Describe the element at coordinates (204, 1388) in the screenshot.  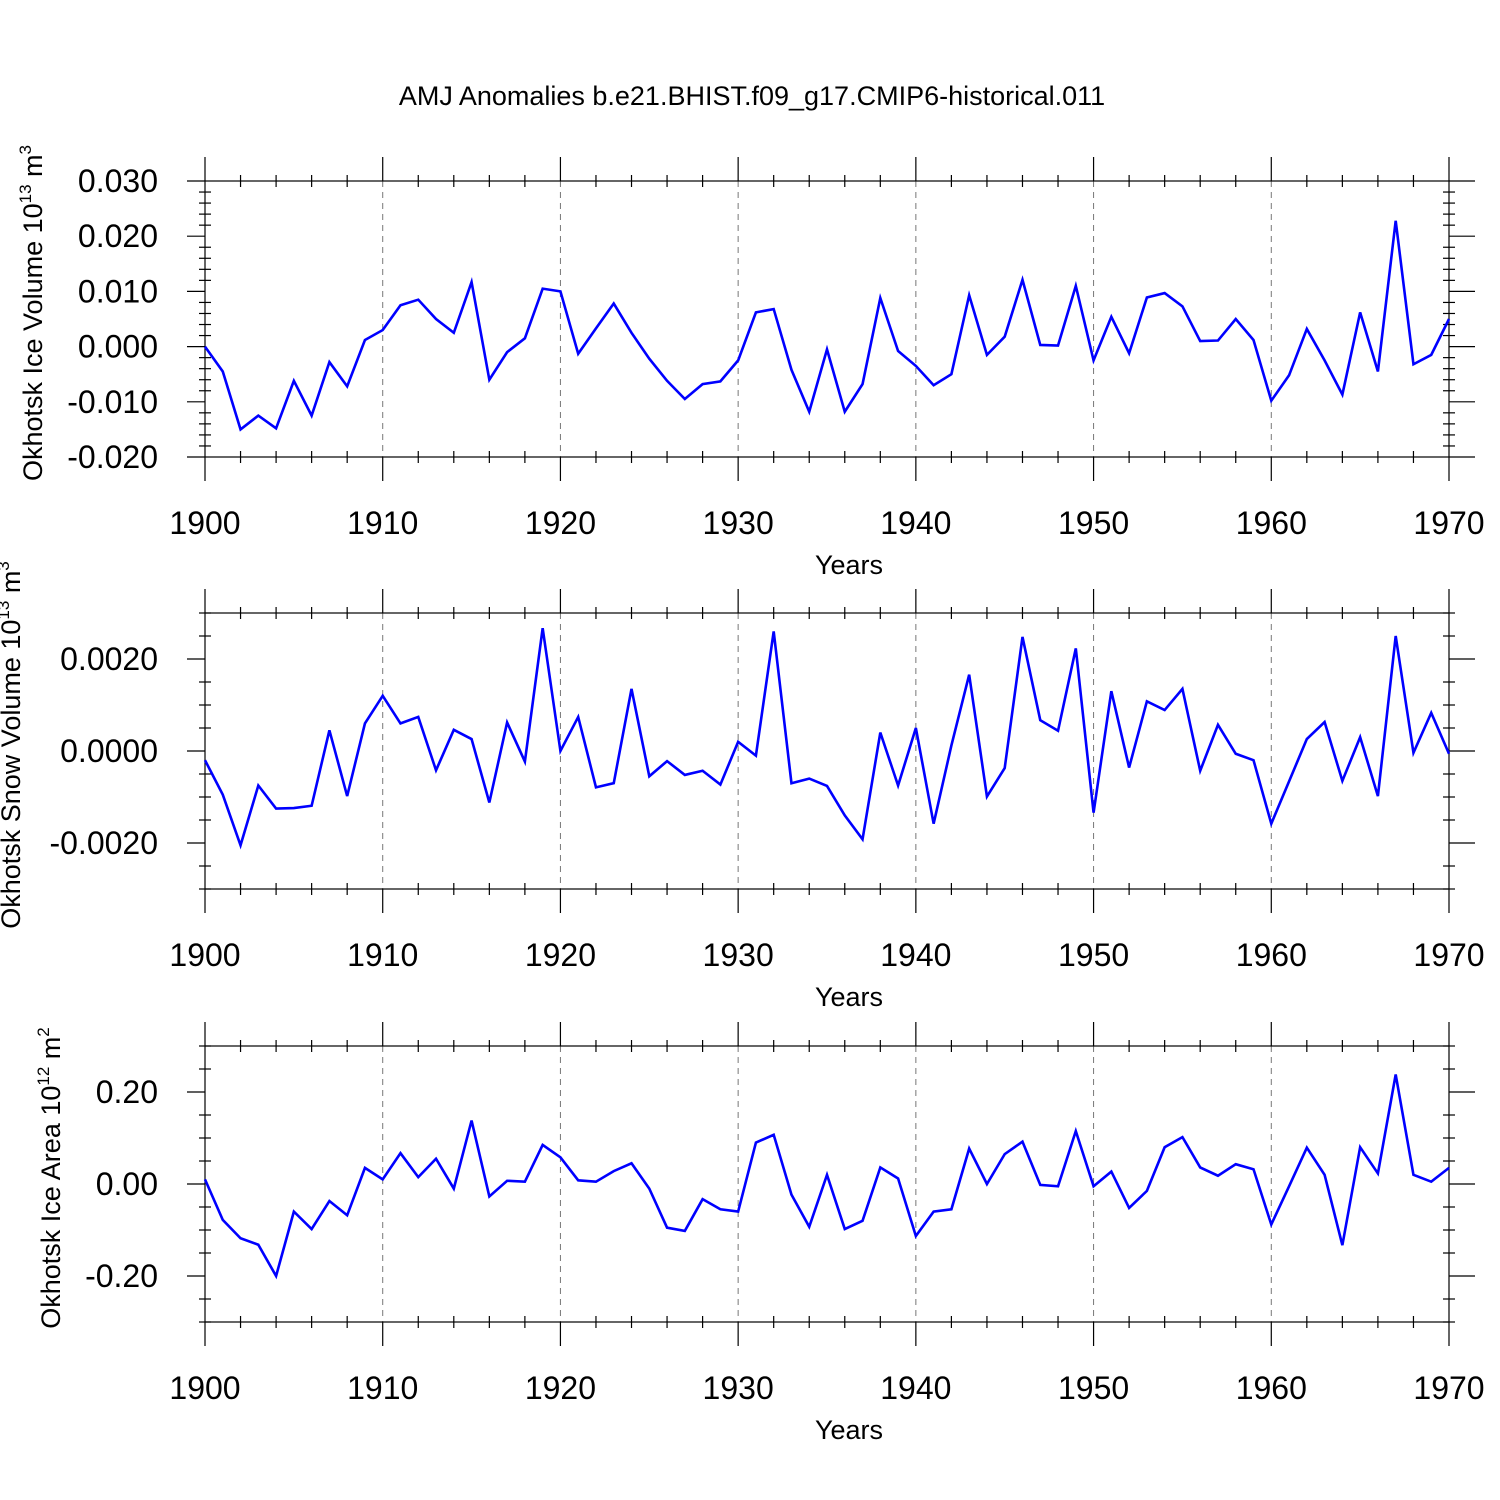
I see `ice-area-x-tick-label-1900: 1900` at that location.